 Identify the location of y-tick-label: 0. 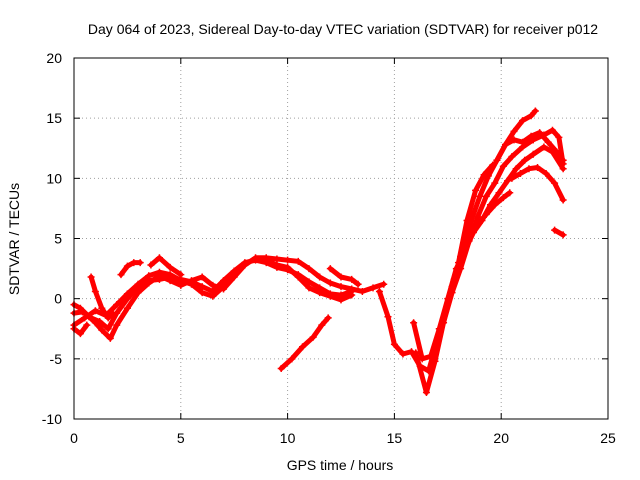
(58, 299).